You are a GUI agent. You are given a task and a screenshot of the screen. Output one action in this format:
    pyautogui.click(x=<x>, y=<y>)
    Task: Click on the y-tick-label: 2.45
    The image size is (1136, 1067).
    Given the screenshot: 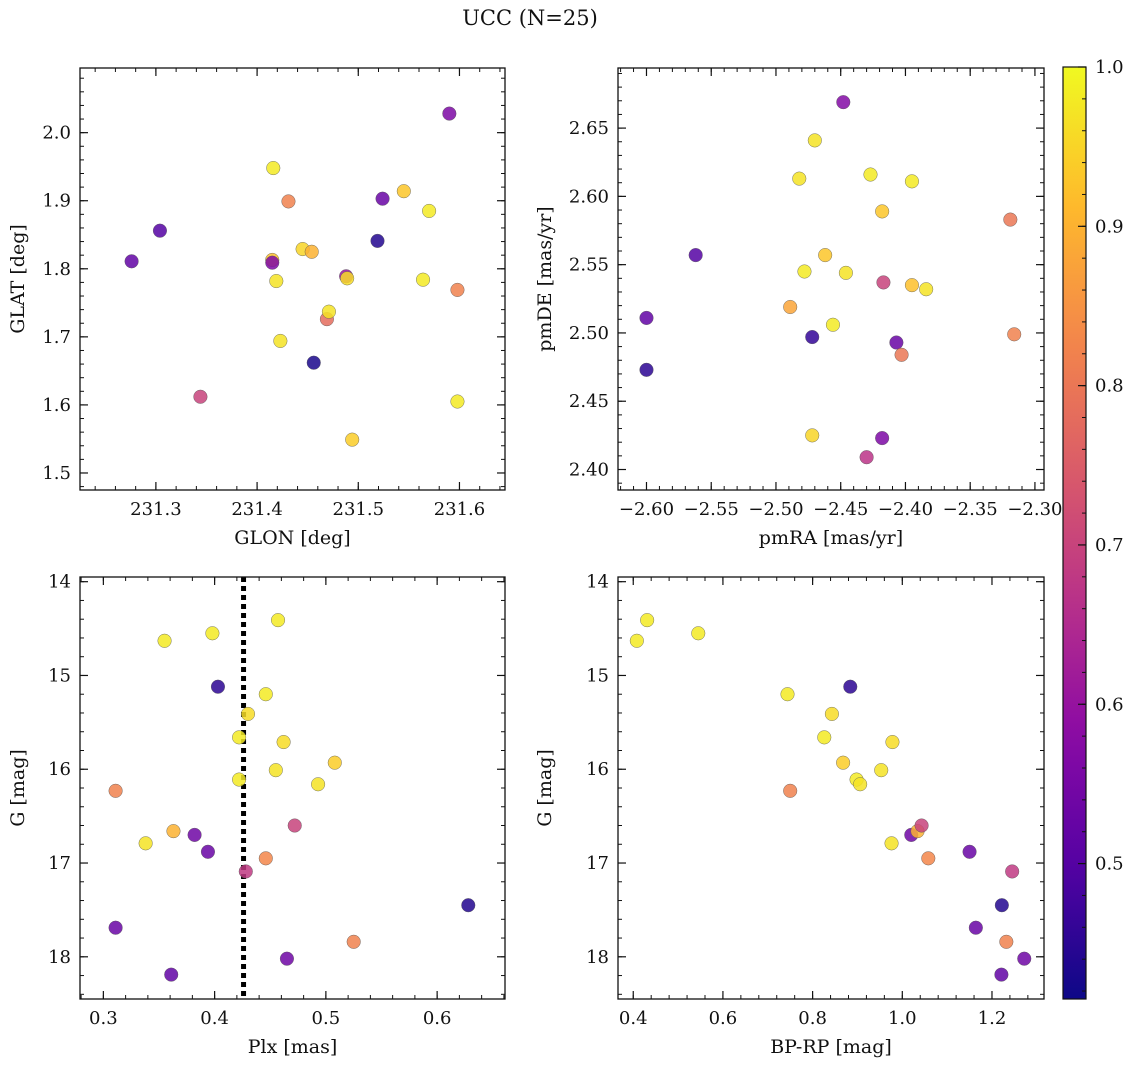 What is the action you would take?
    pyautogui.click(x=589, y=401)
    